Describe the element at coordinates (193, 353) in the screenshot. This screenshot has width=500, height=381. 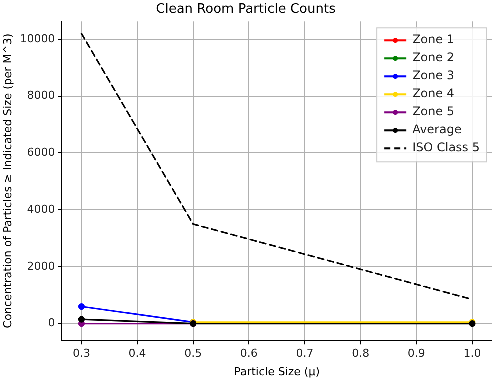
I see `x-tick-label: 0.5` at that location.